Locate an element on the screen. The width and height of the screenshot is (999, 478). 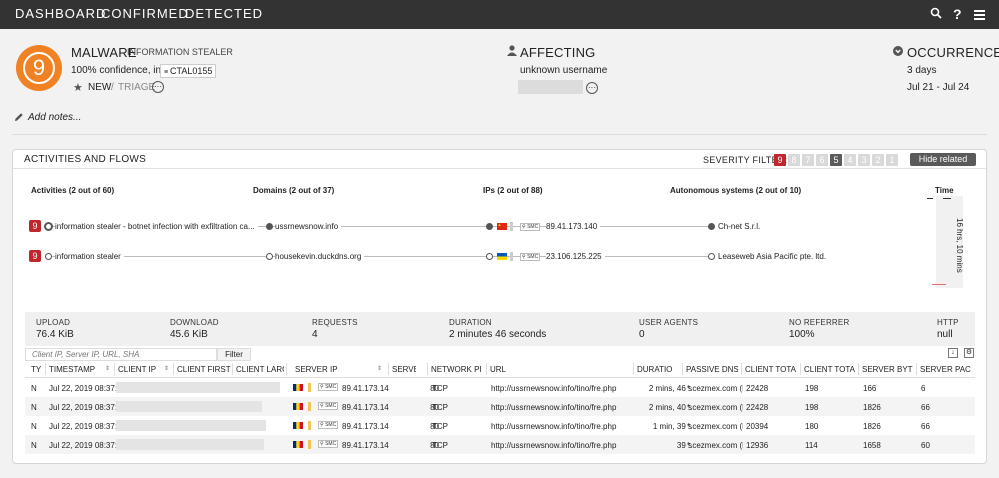
col-network-protocol: NETWORK PI is located at coordinates (456, 369).